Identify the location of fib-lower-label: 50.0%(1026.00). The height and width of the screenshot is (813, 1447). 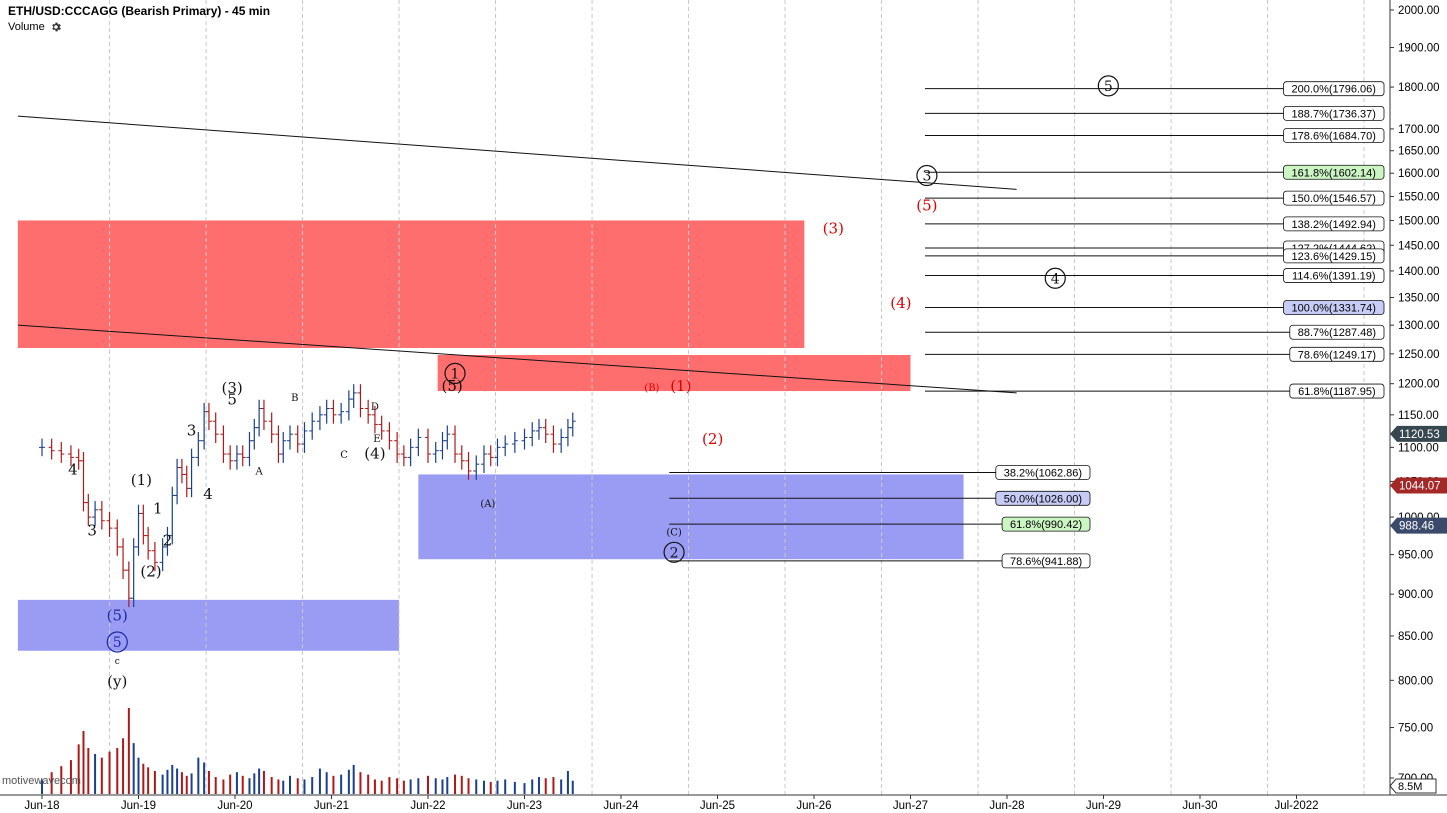
(1043, 499).